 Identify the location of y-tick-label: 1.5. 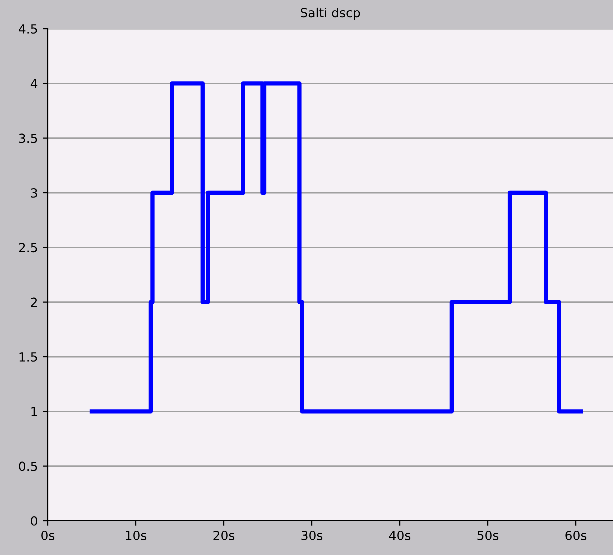
(29, 357).